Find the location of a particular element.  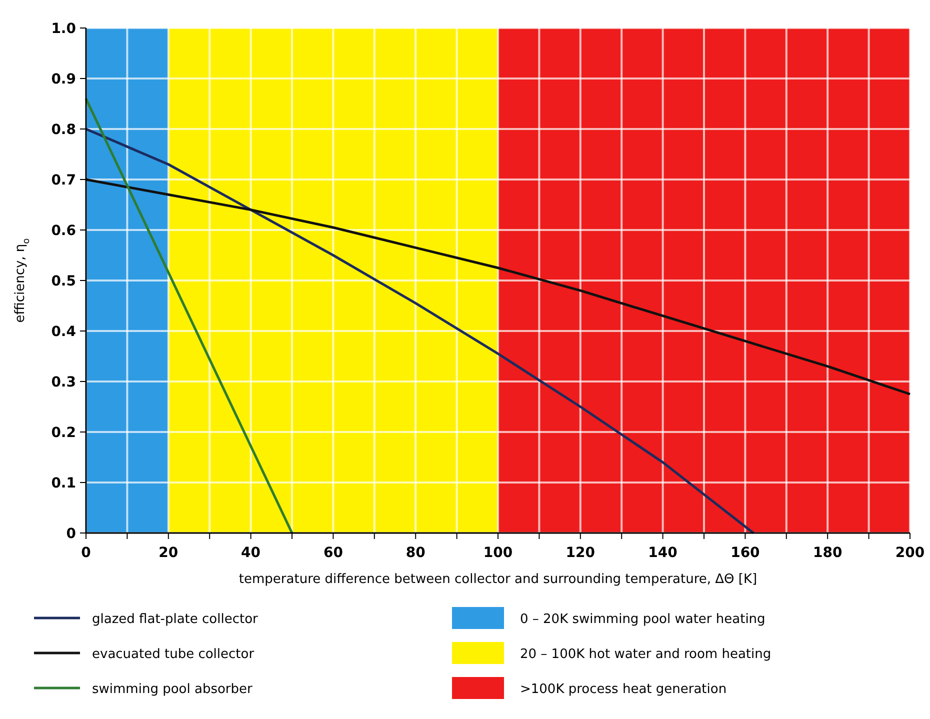

legend-label: swimming pool absorber is located at coordinates (173, 689).